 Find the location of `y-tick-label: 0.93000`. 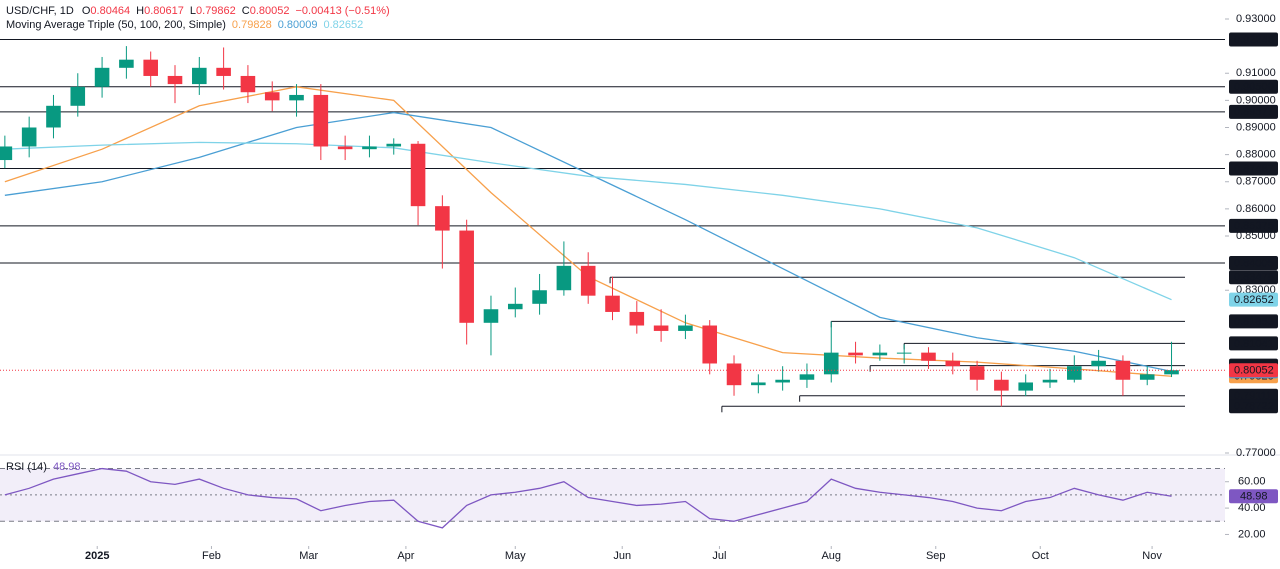

y-tick-label: 0.93000 is located at coordinates (1256, 19).